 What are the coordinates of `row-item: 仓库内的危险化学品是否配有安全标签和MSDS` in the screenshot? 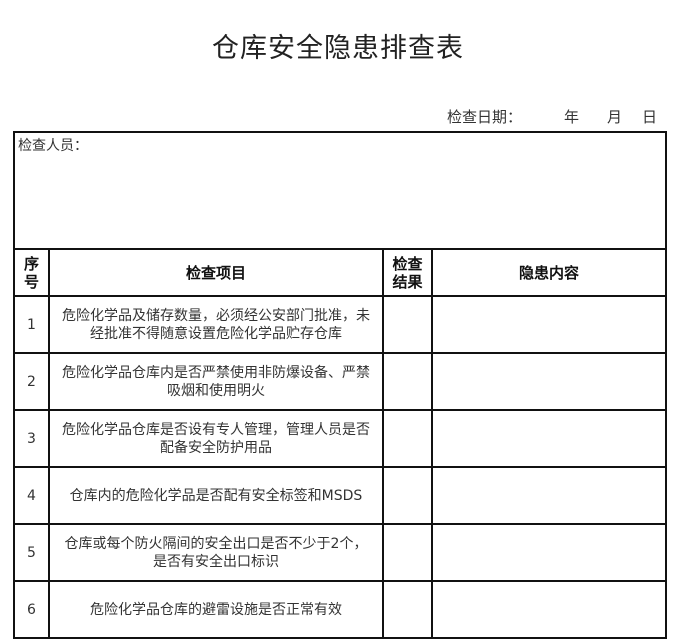 It's located at (216, 495).